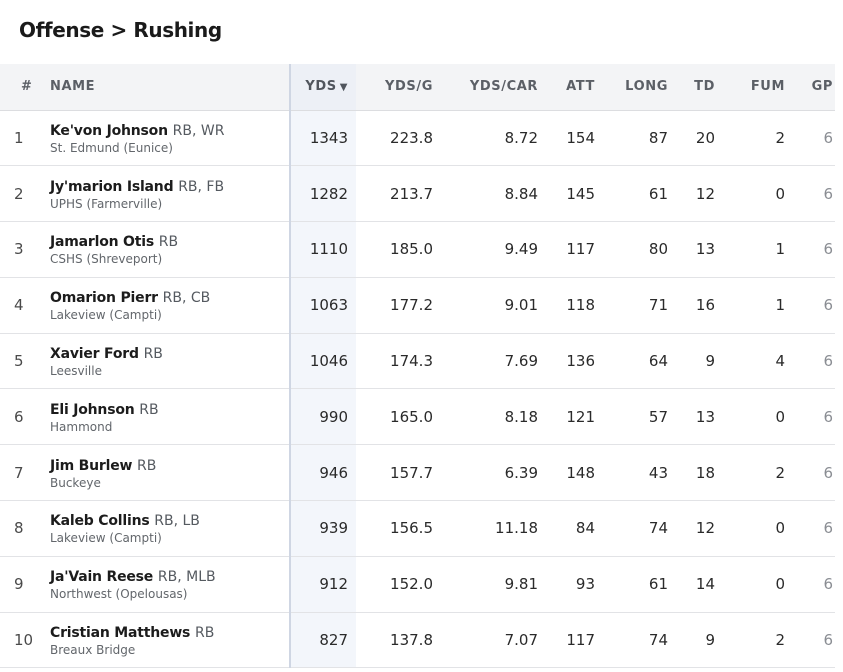 The width and height of the screenshot is (843, 672). I want to click on player-cell: Omarion Pierr RB, CB Lakeview (Campti), so click(166, 305).